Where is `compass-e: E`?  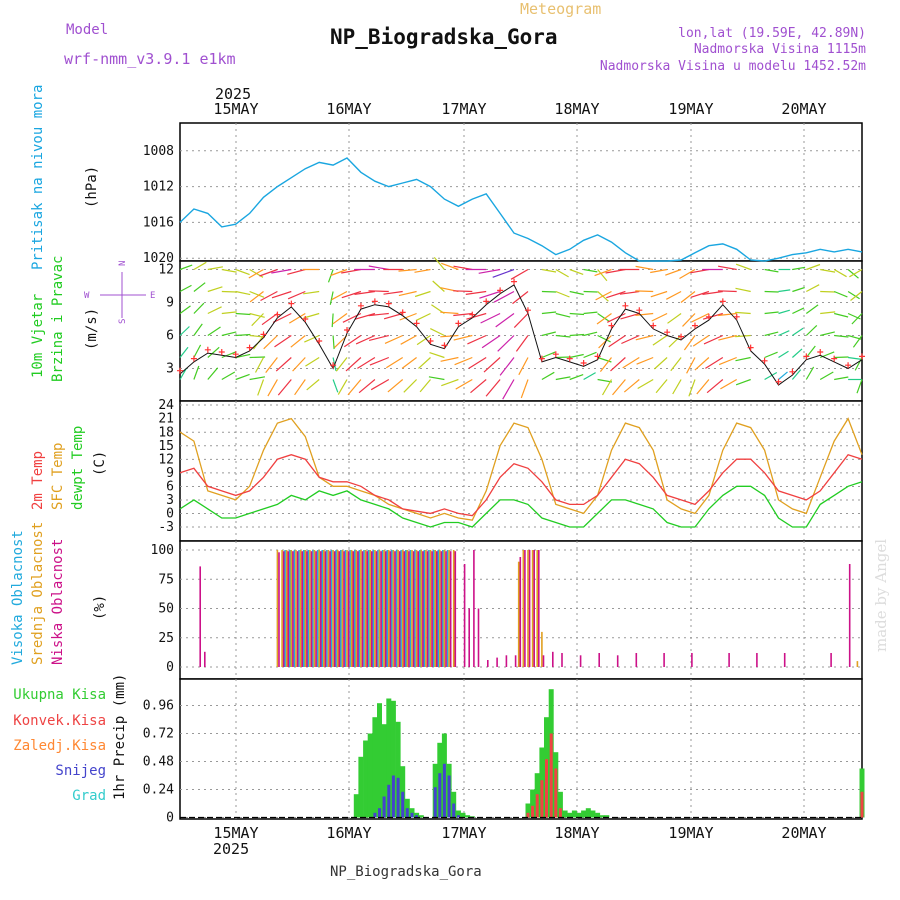
compass-e: E is located at coordinates (152, 296).